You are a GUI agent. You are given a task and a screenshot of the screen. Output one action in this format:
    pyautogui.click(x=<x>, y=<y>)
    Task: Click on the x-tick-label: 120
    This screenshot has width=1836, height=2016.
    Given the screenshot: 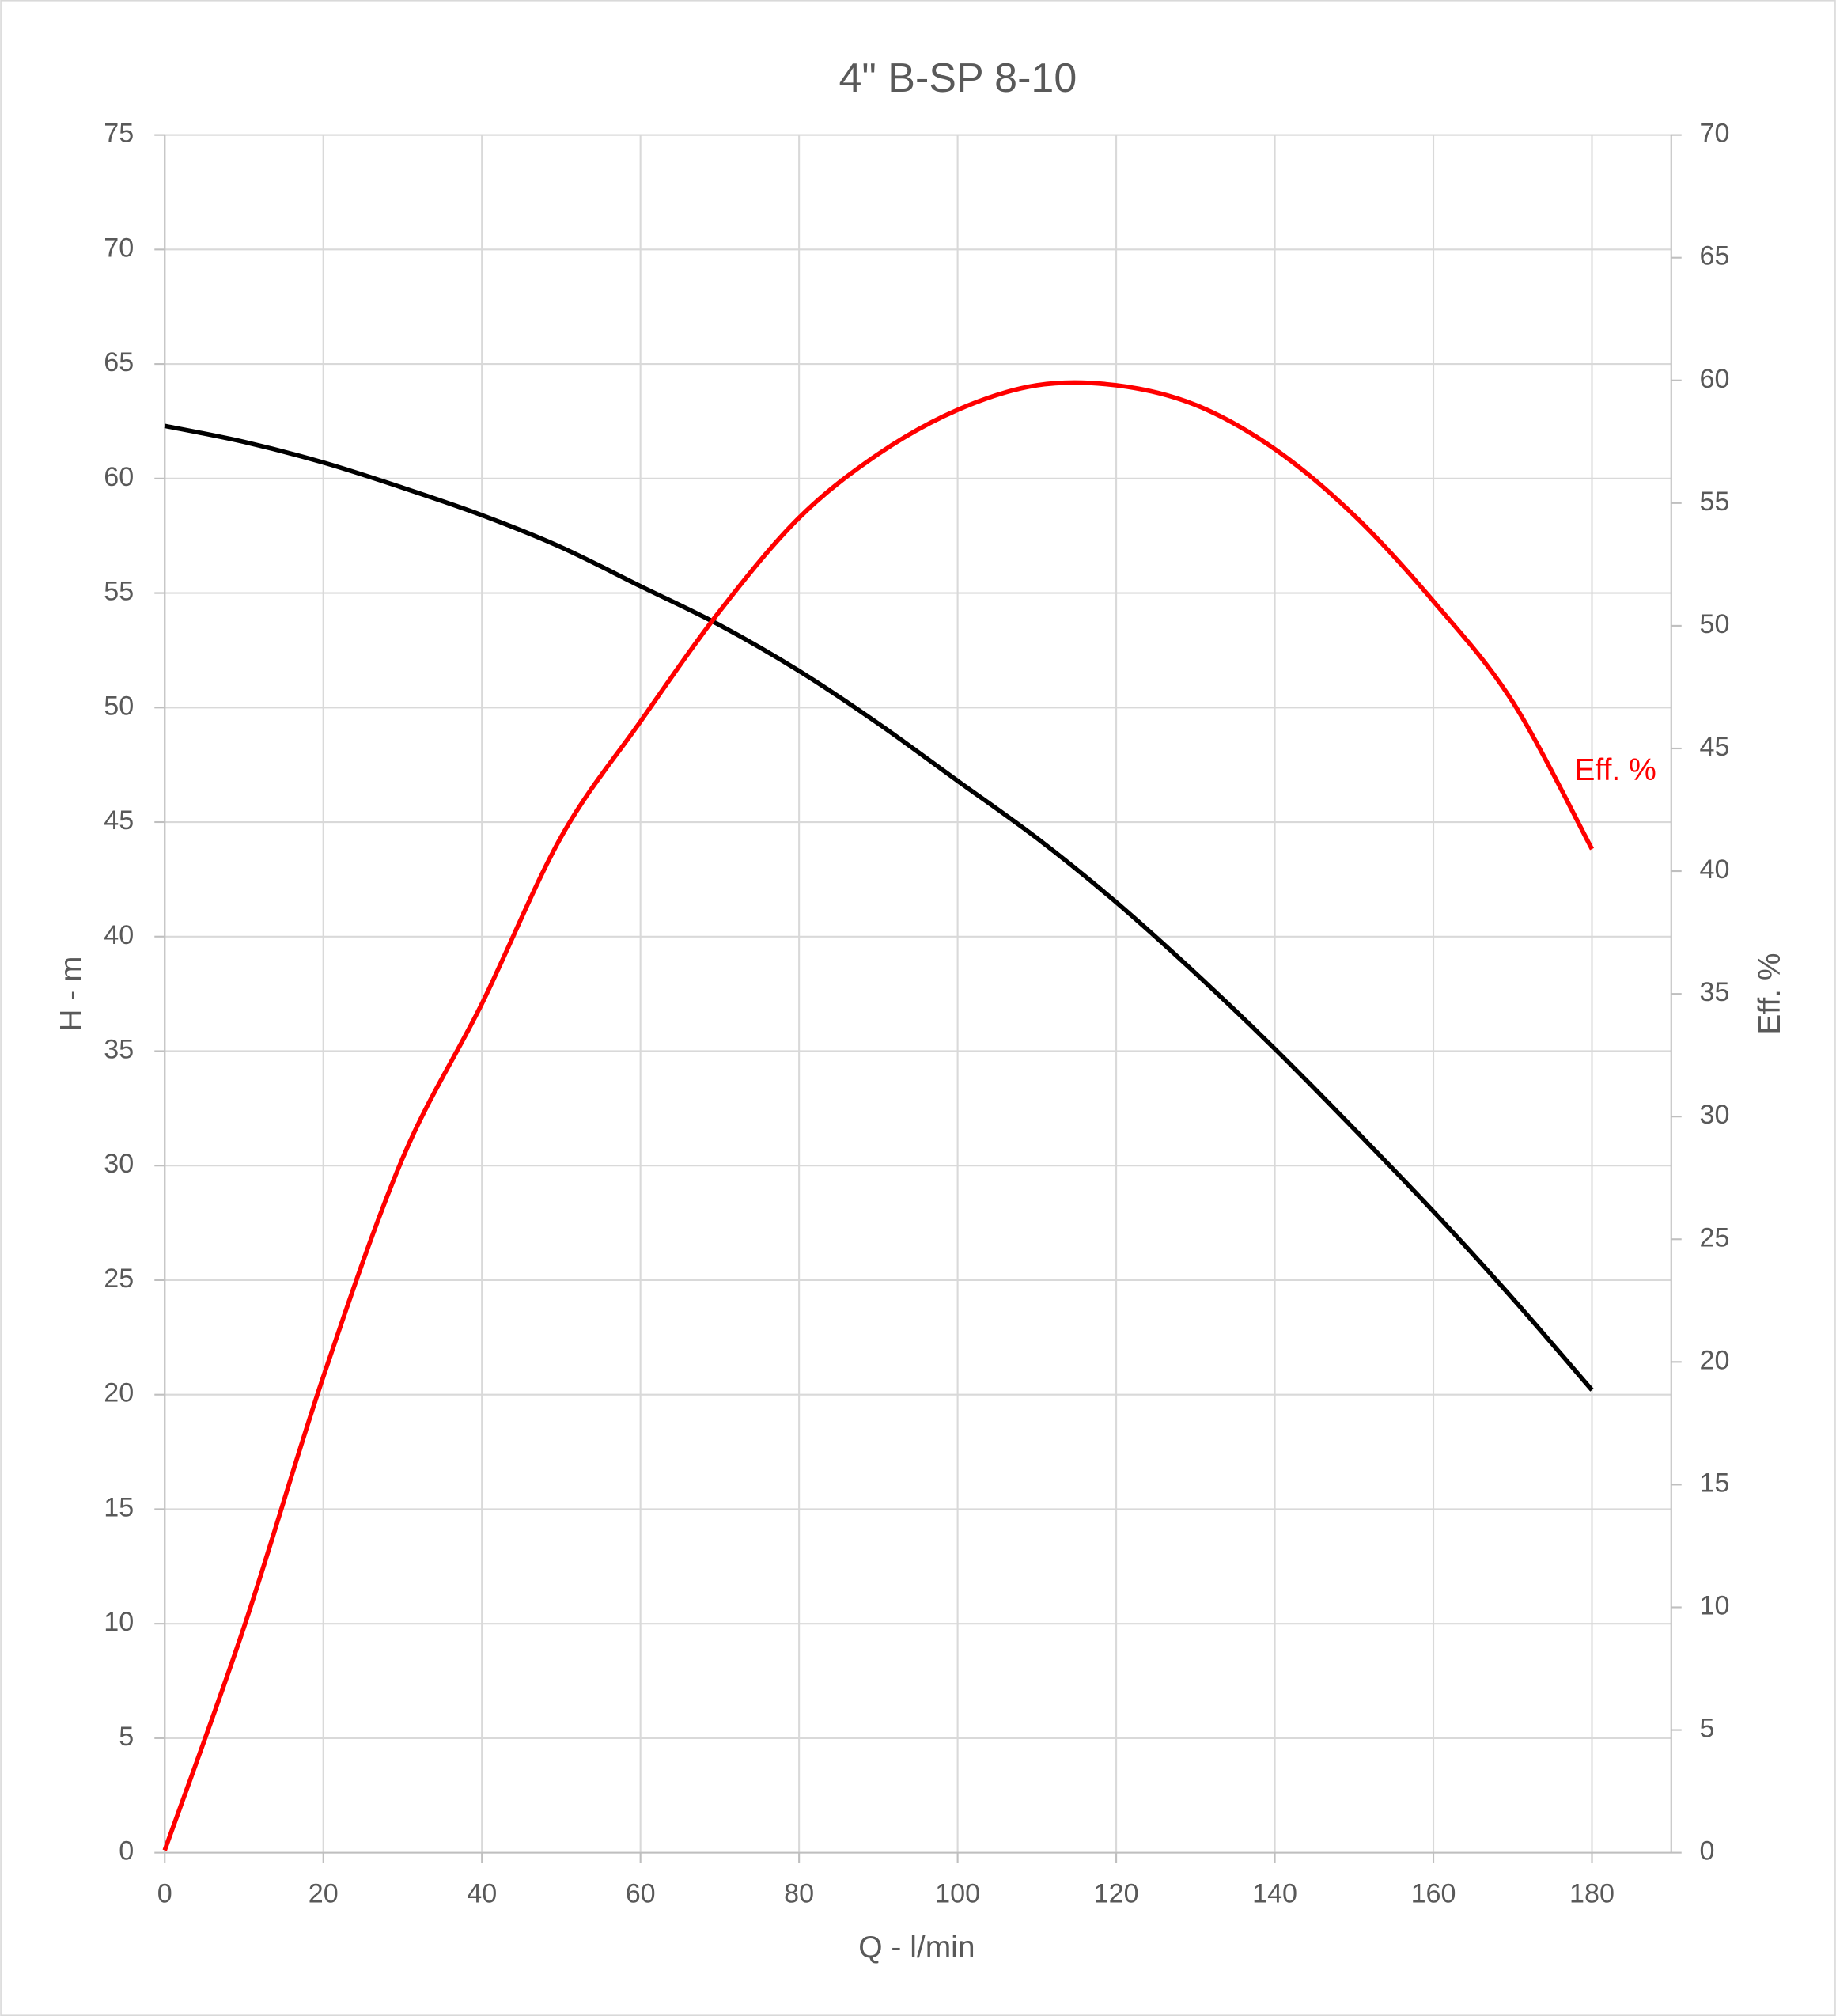 What is the action you would take?
    pyautogui.click(x=1116, y=1893)
    